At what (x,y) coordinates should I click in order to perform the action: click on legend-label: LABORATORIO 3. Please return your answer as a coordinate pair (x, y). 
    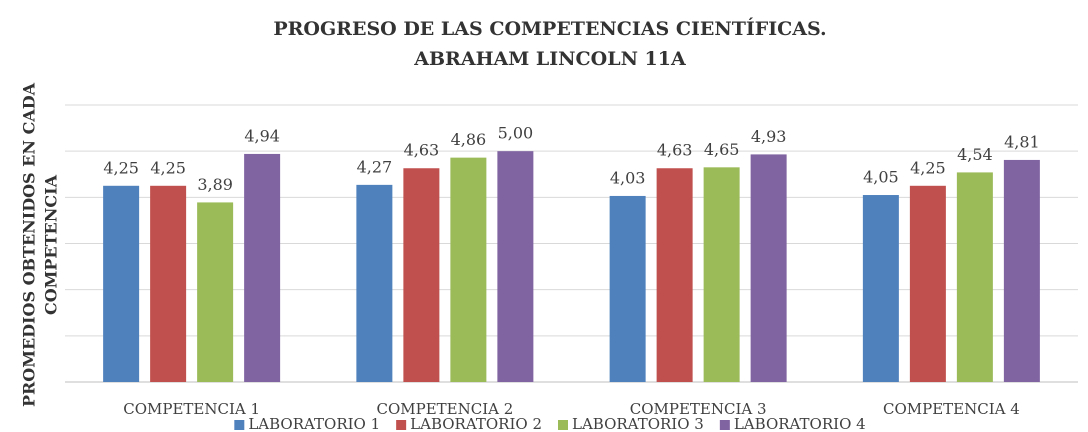
    Looking at the image, I should click on (638, 423).